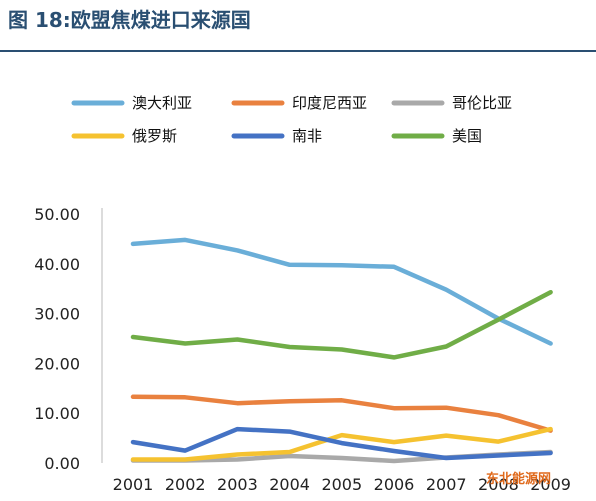 Image resolution: width=596 pixels, height=501 pixels. What do you see at coordinates (550, 484) in the screenshot?
I see `x-tick-label: 2009` at bounding box center [550, 484].